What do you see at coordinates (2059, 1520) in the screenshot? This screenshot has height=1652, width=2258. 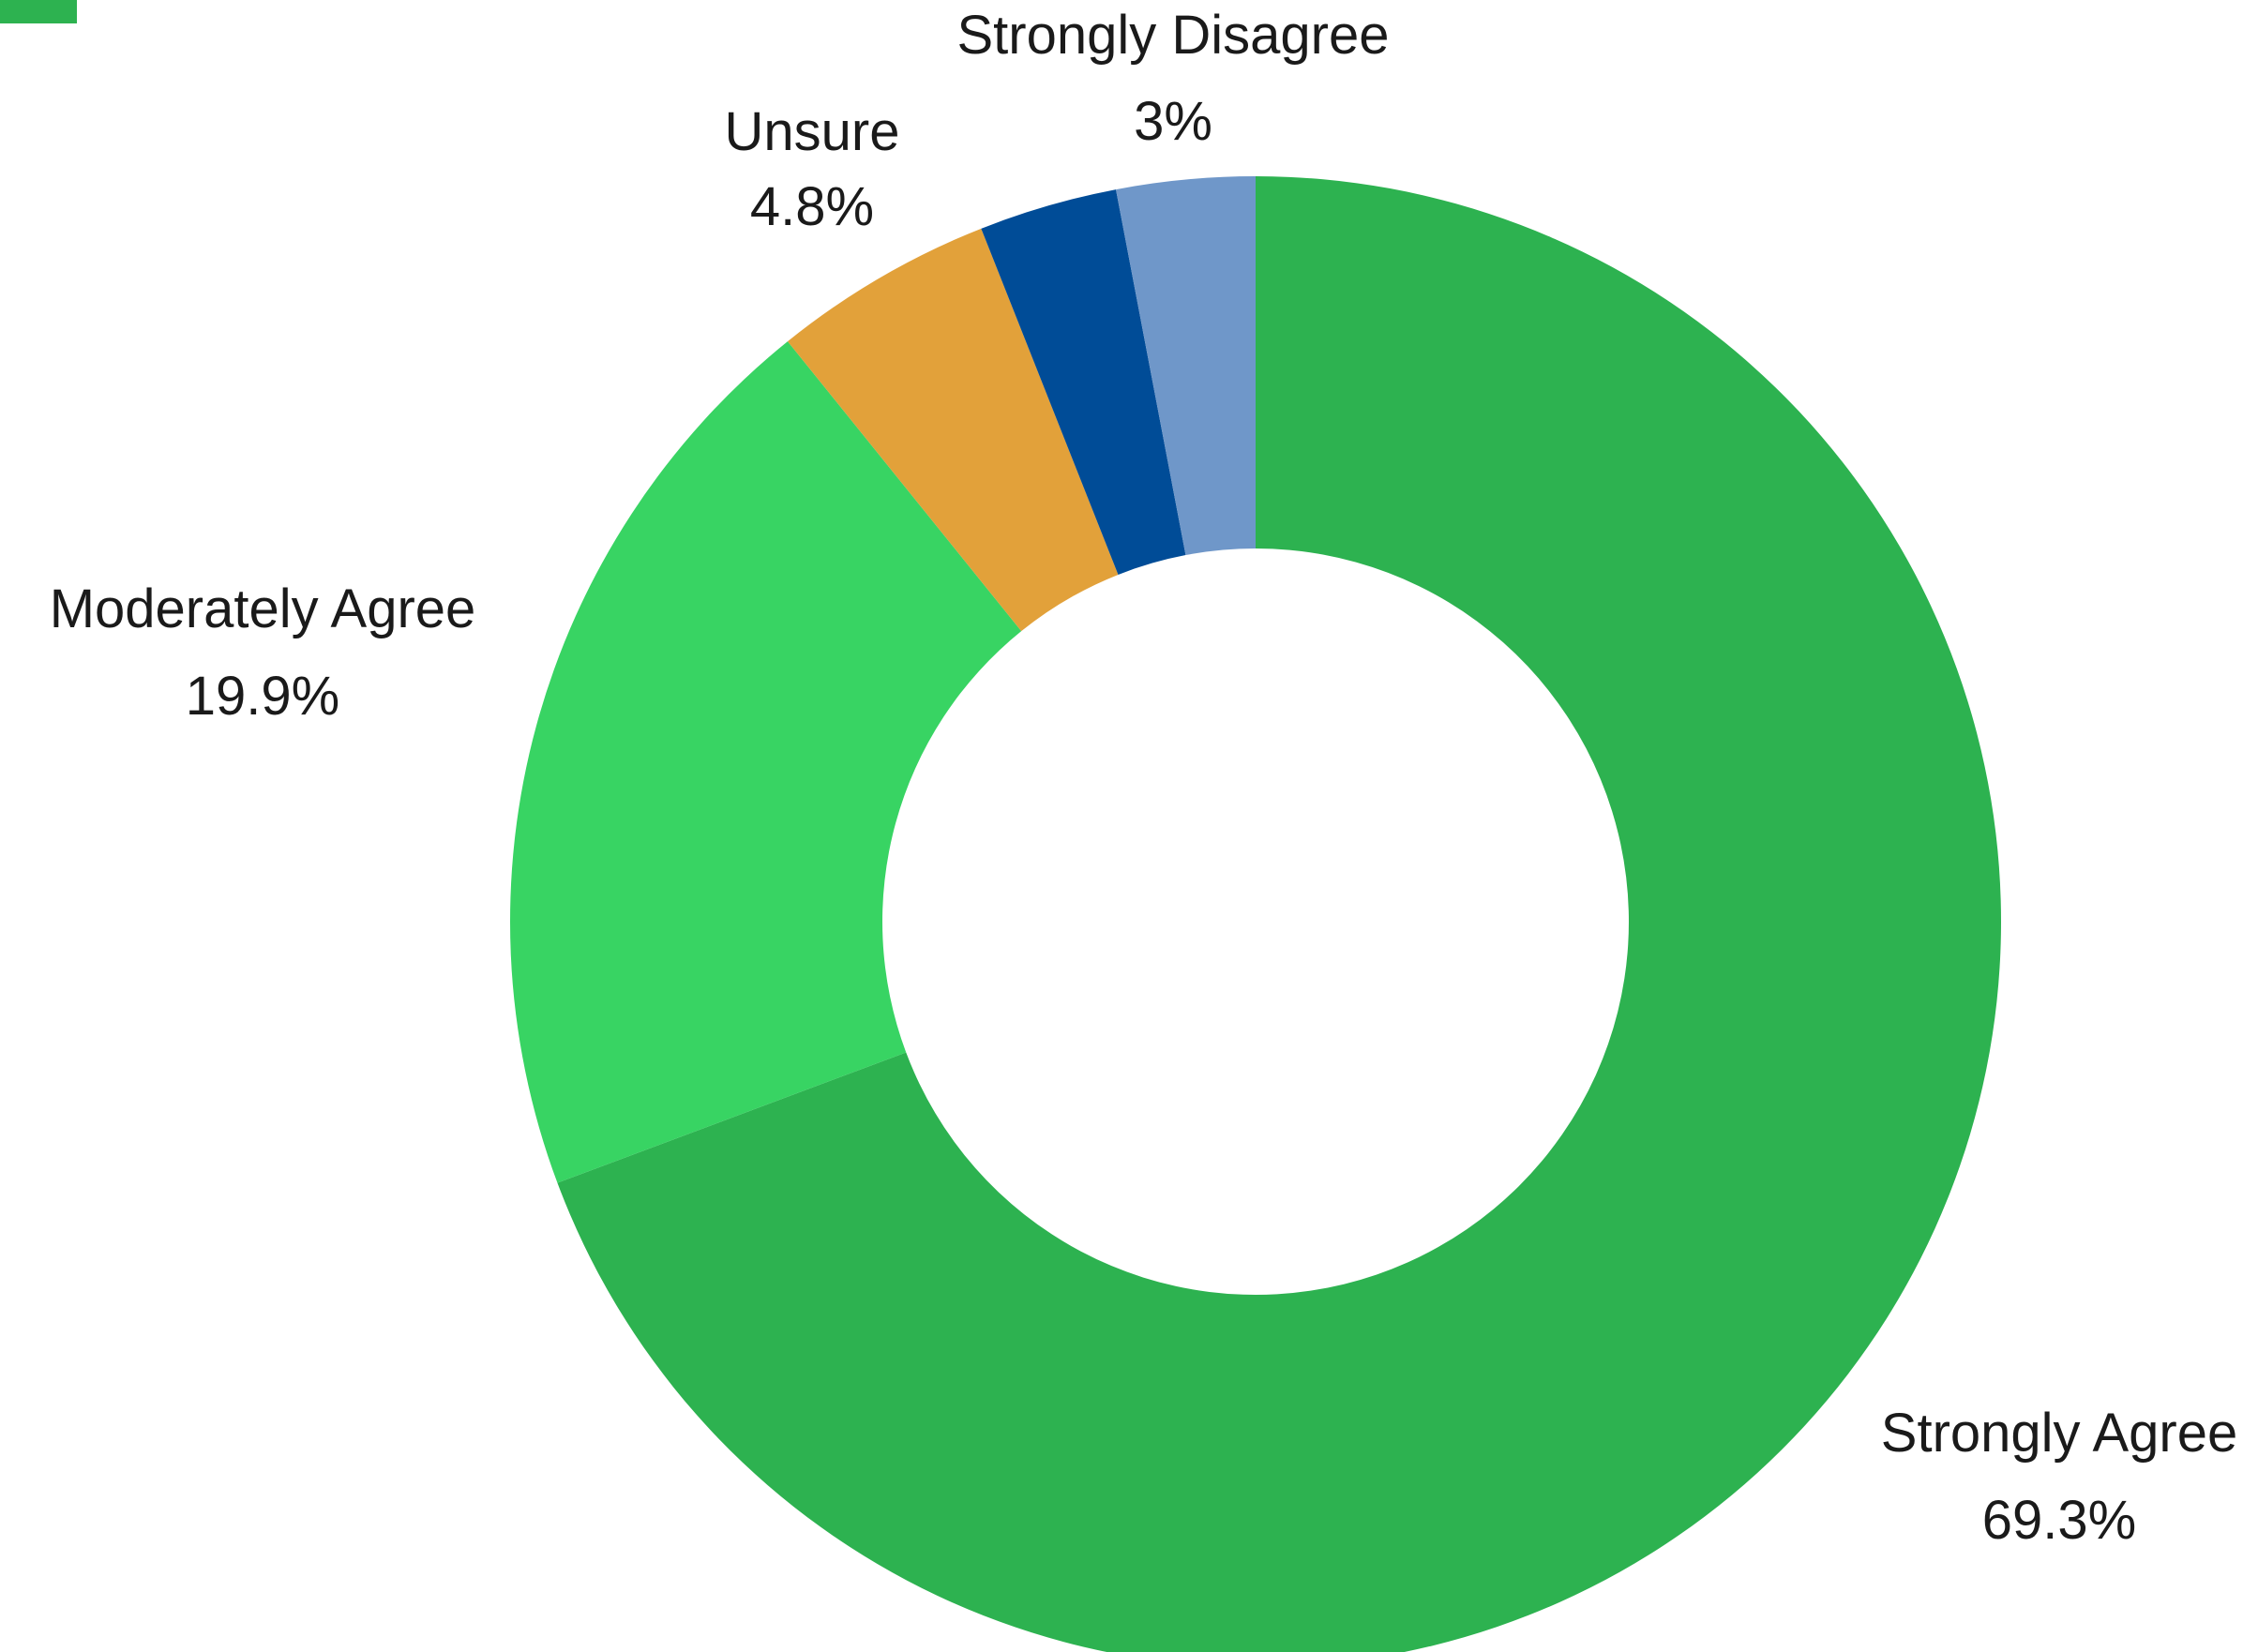 I see `value-label-strongly-agree: 69.3%` at bounding box center [2059, 1520].